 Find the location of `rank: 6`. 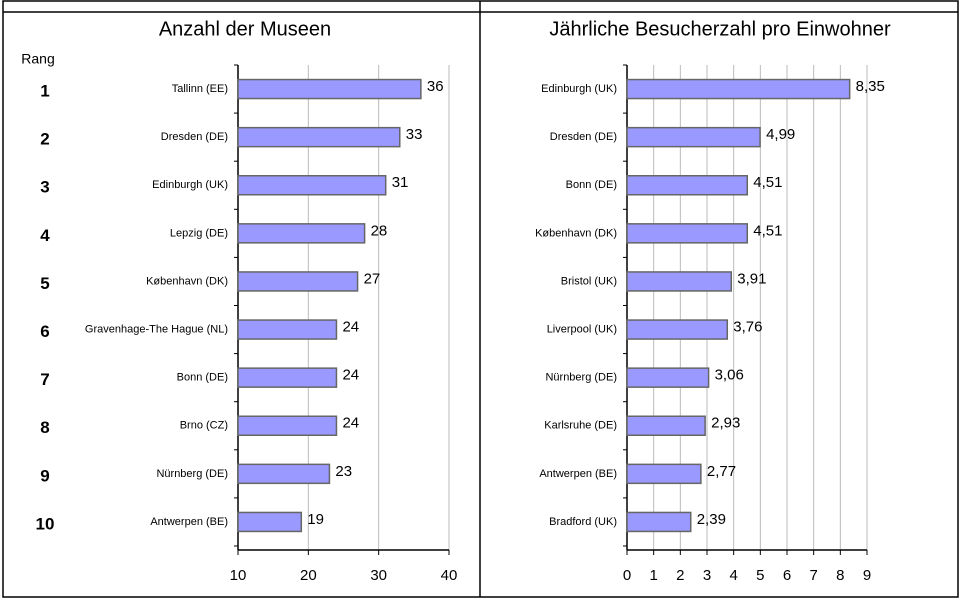

rank: 6 is located at coordinates (44, 331).